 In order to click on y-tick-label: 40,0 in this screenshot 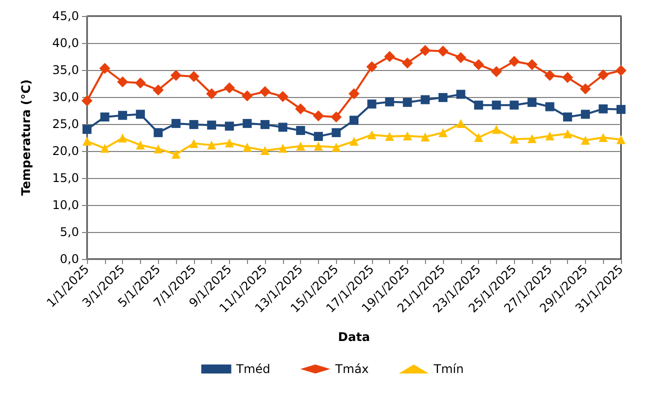, I will do `click(65, 43)`.